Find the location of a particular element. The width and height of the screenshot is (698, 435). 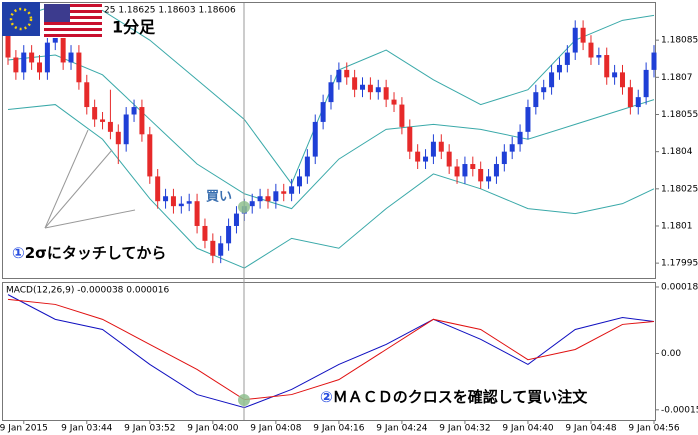

cross-dot is located at coordinates (244, 400).